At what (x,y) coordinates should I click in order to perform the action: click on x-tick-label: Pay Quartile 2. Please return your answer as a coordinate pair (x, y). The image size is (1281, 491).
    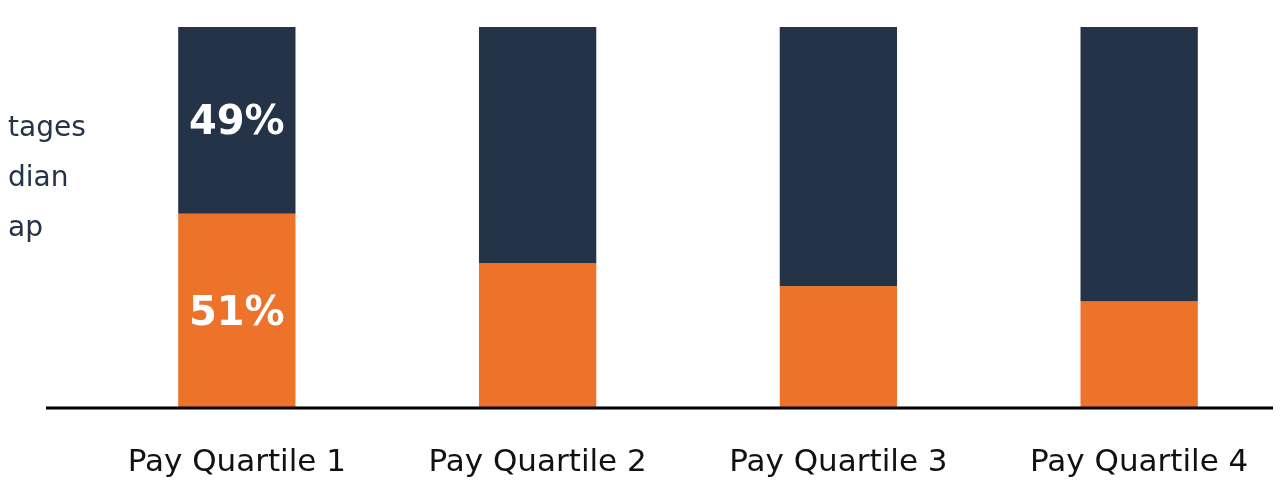
    Looking at the image, I should click on (537, 460).